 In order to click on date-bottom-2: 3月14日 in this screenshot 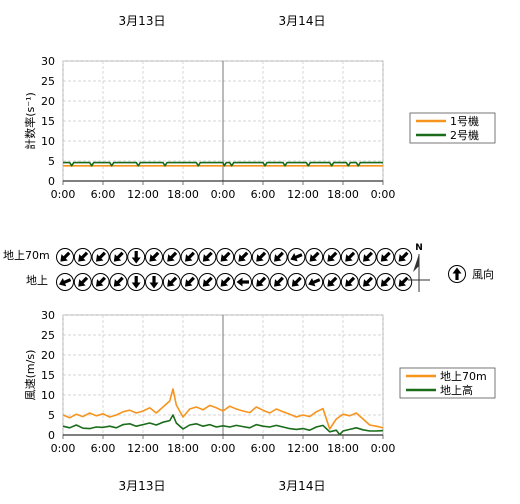, I will do `click(302, 486)`.